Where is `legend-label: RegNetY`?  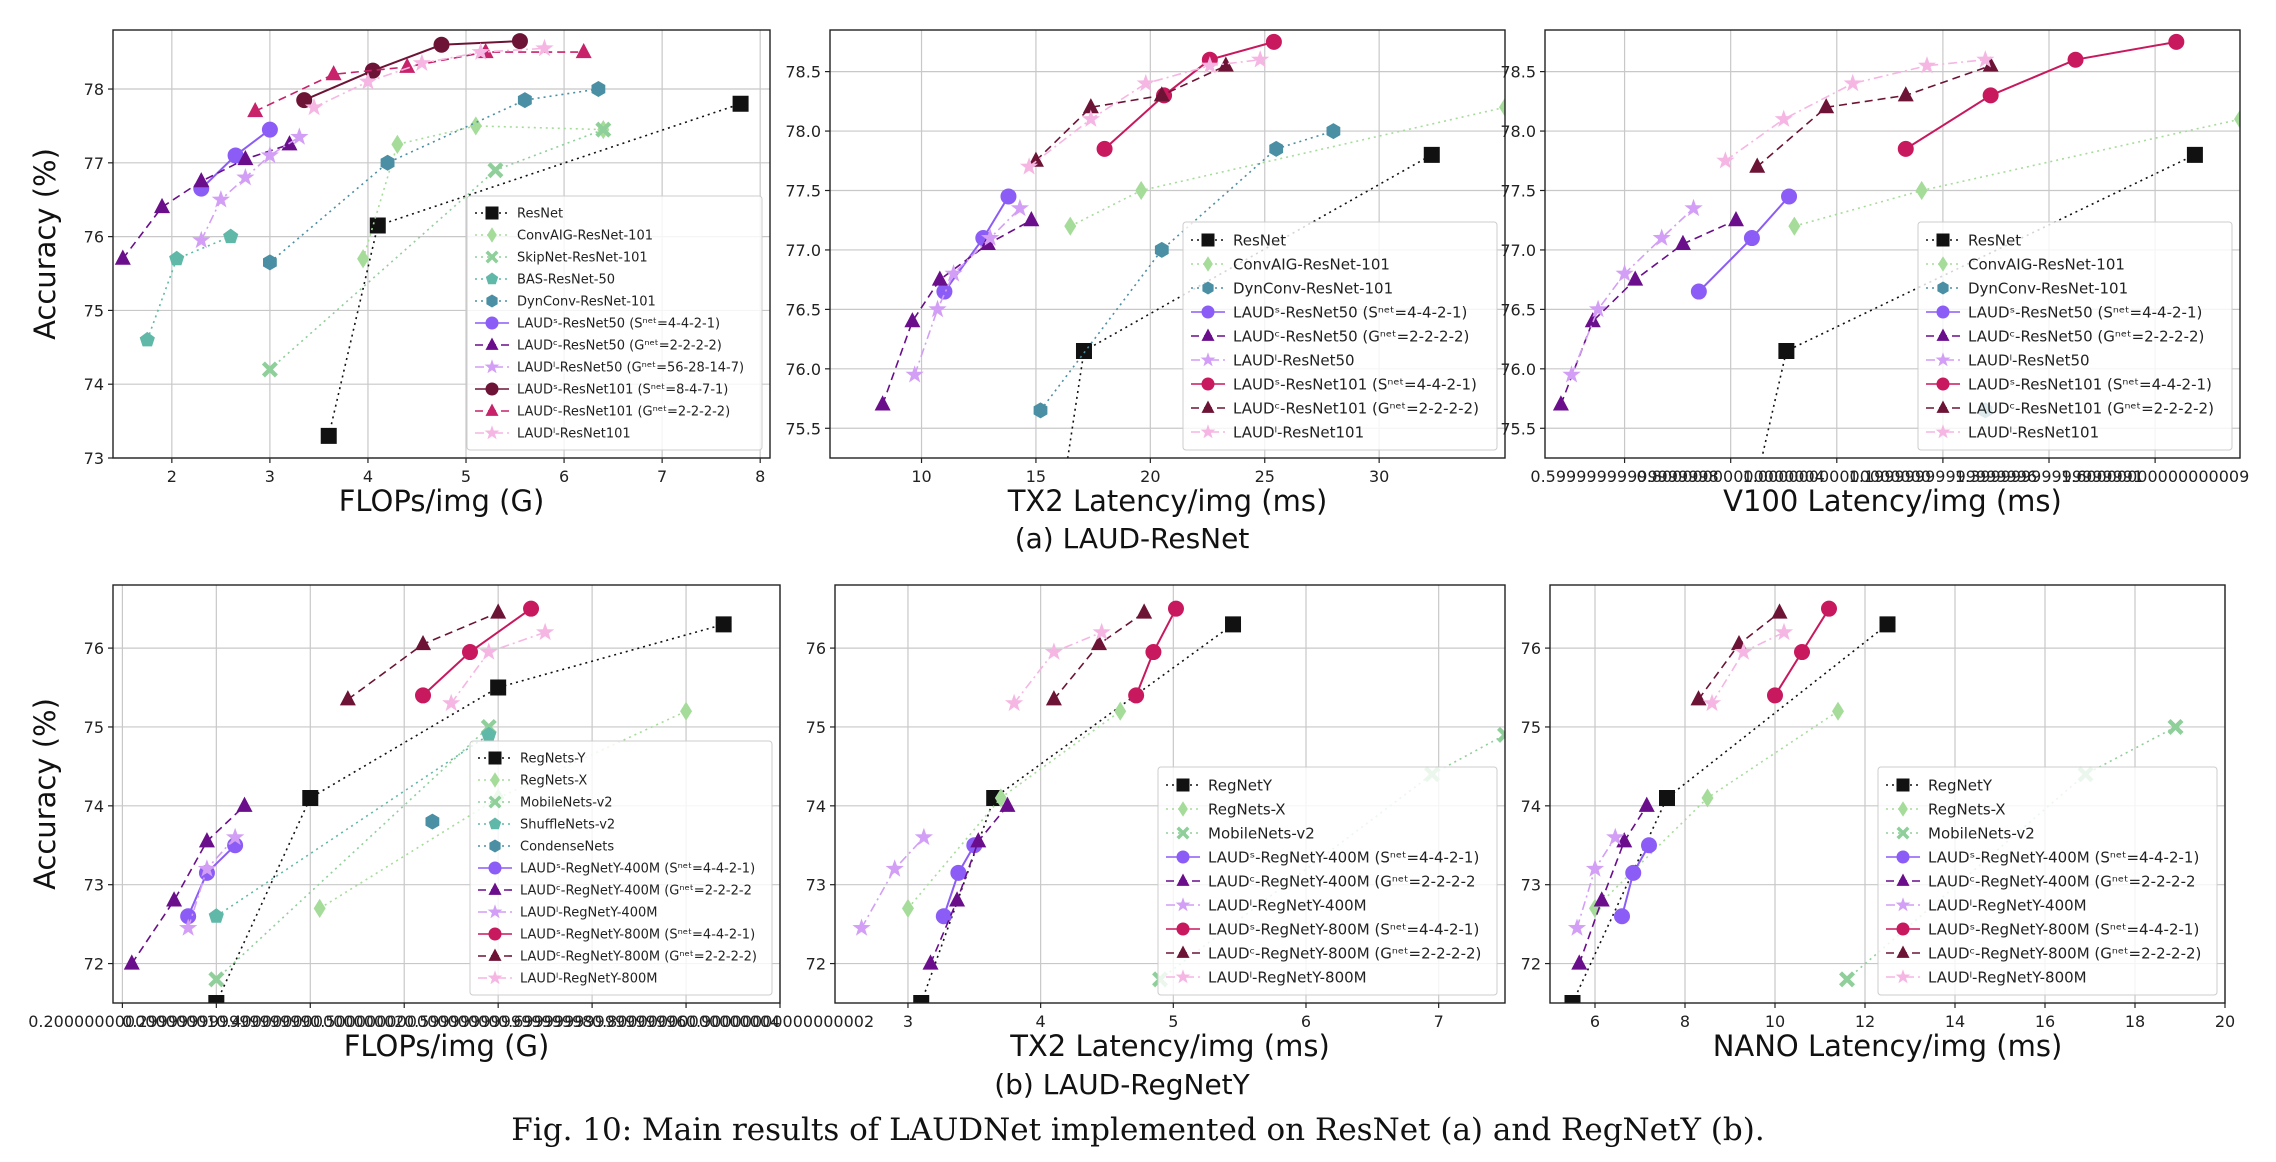
legend-label: RegNetY is located at coordinates (1960, 785).